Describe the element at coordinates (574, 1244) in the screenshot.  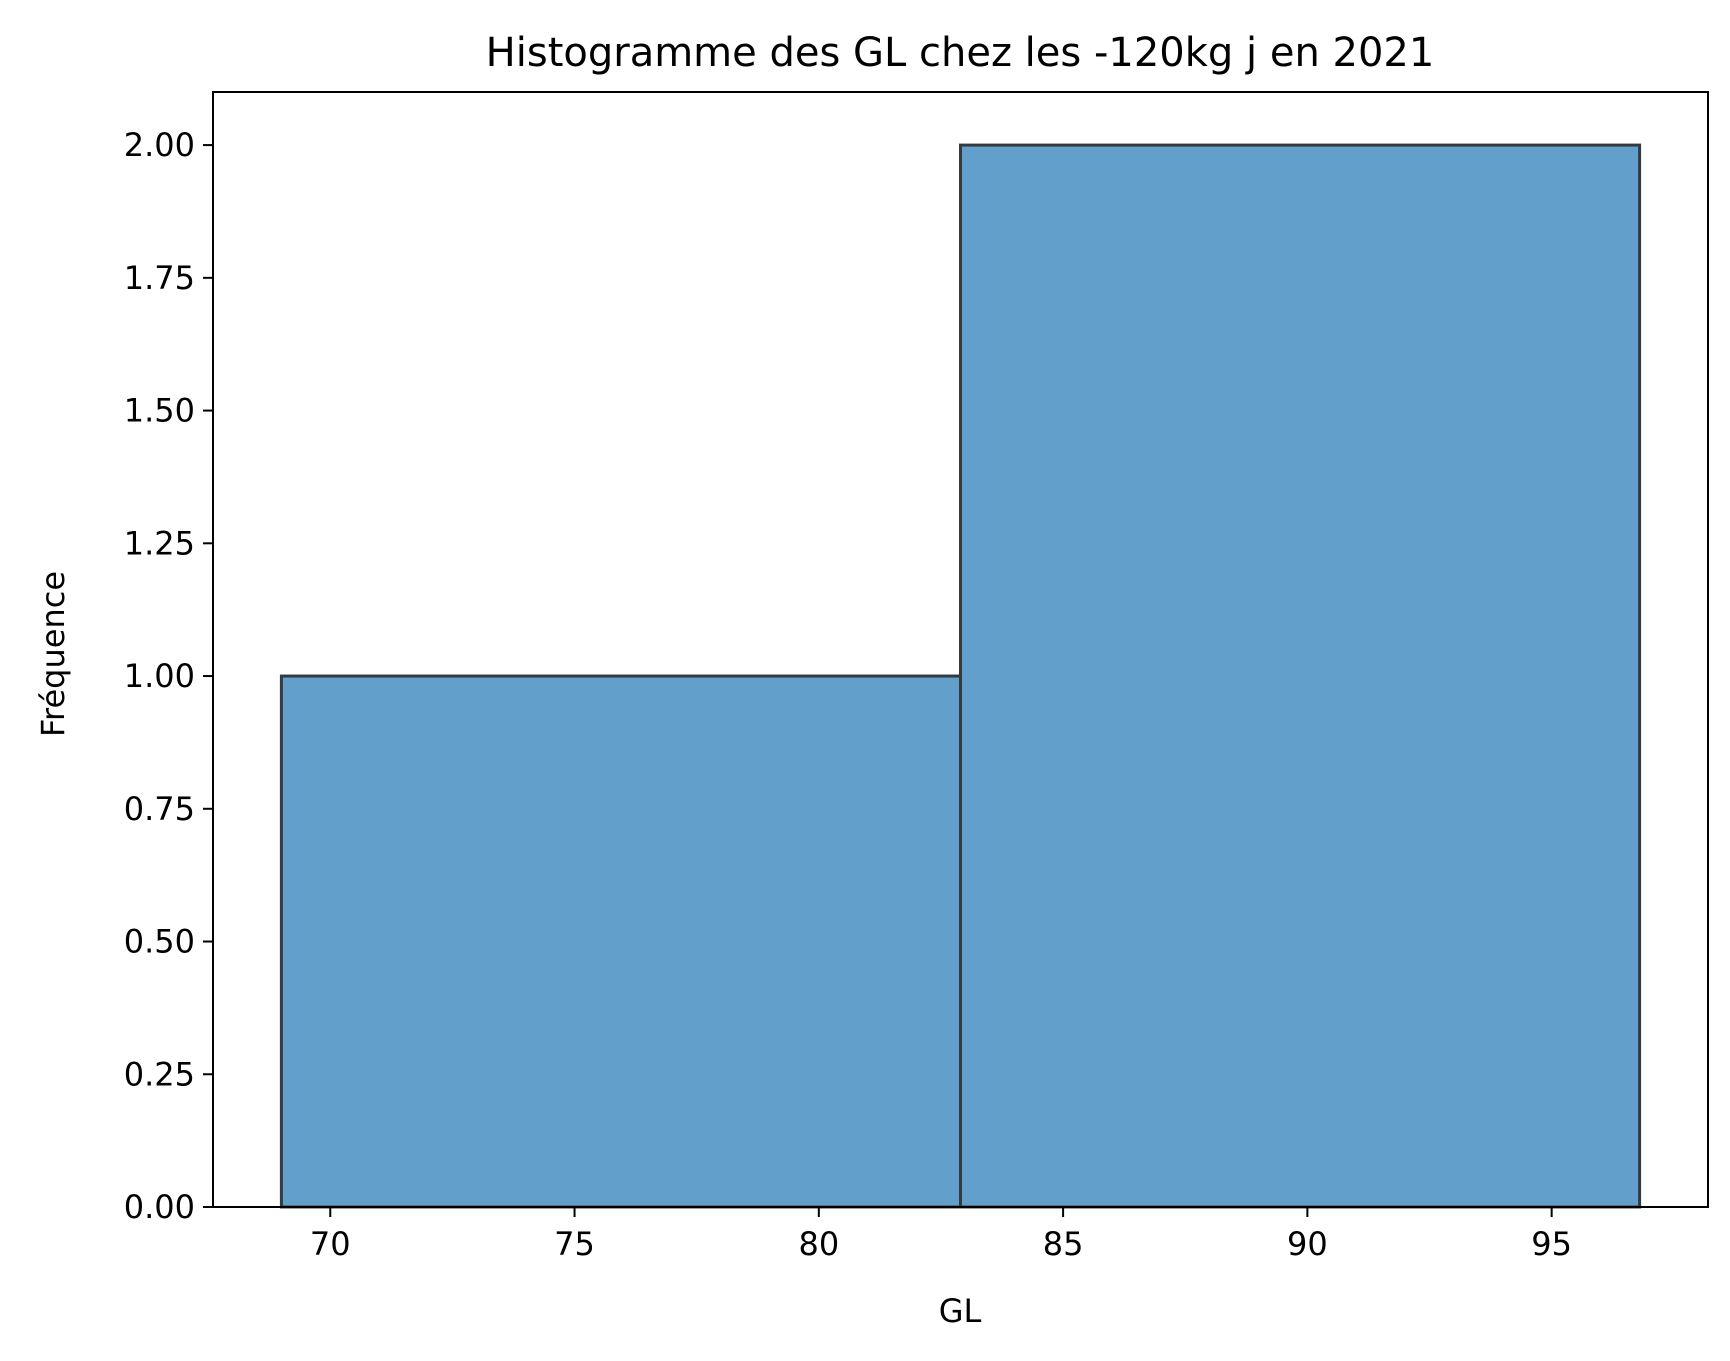
I see `x-tick-label: 75` at that location.